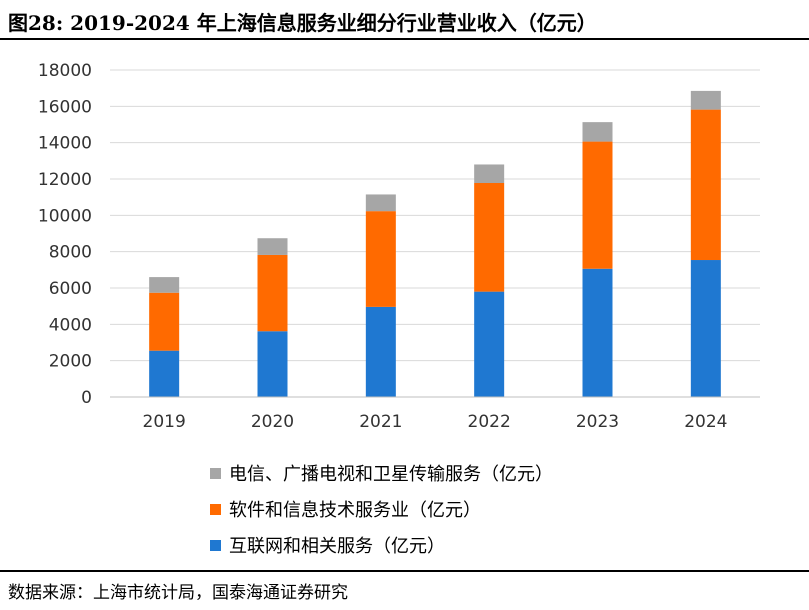 This screenshot has width=809, height=610. I want to click on y-tick-label: 12000, so click(65, 180).